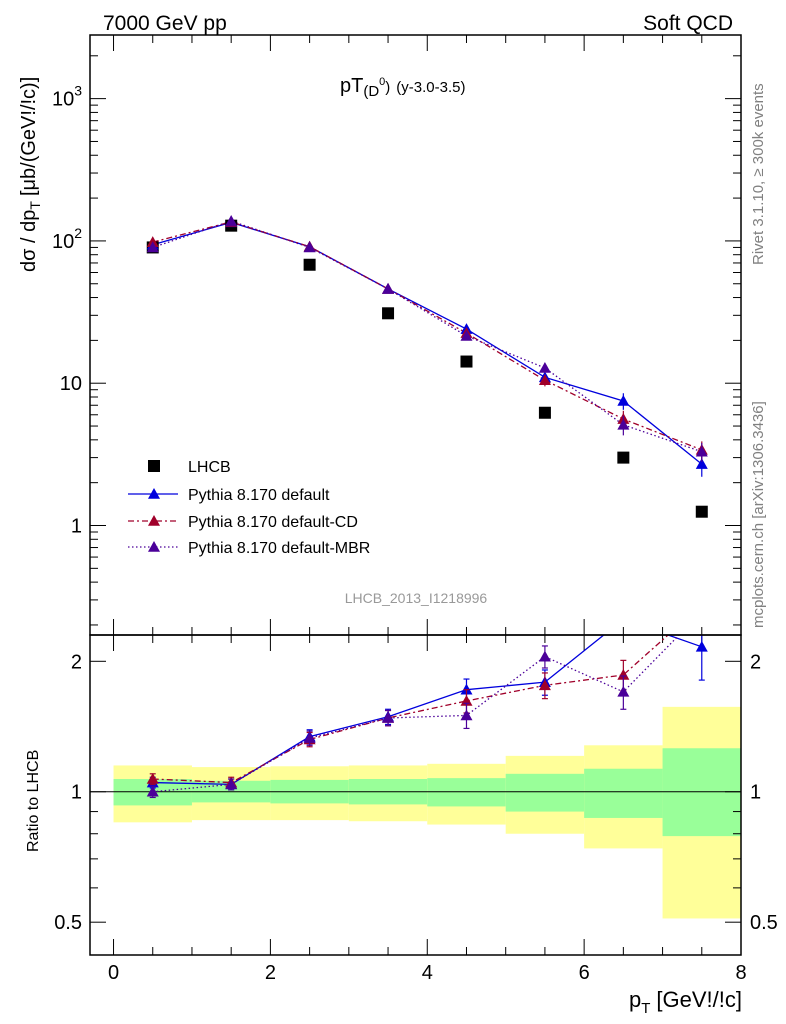 The height and width of the screenshot is (1024, 786). What do you see at coordinates (113, 973) in the screenshot?
I see `x-tick-label: 0` at bounding box center [113, 973].